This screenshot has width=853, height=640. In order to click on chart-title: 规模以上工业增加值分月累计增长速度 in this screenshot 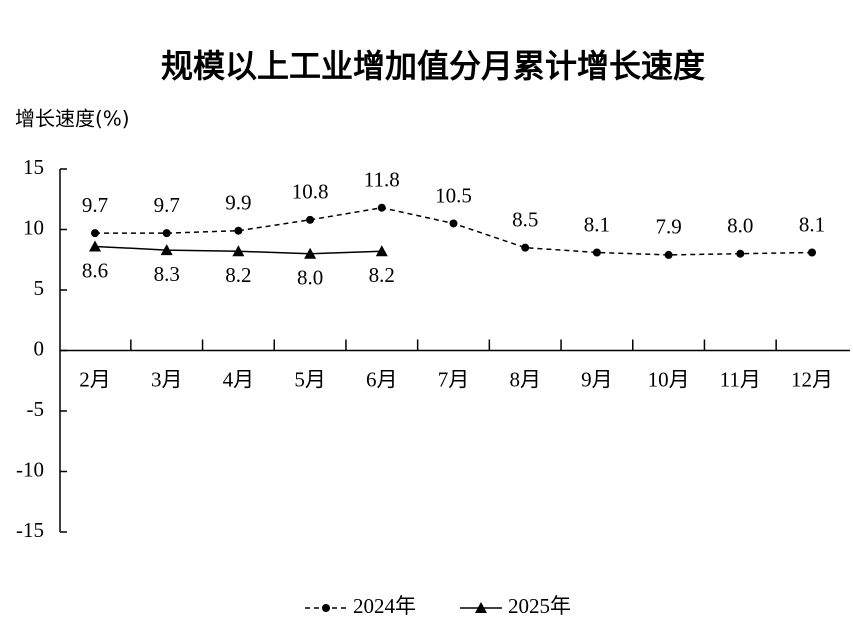, I will do `click(433, 66)`.